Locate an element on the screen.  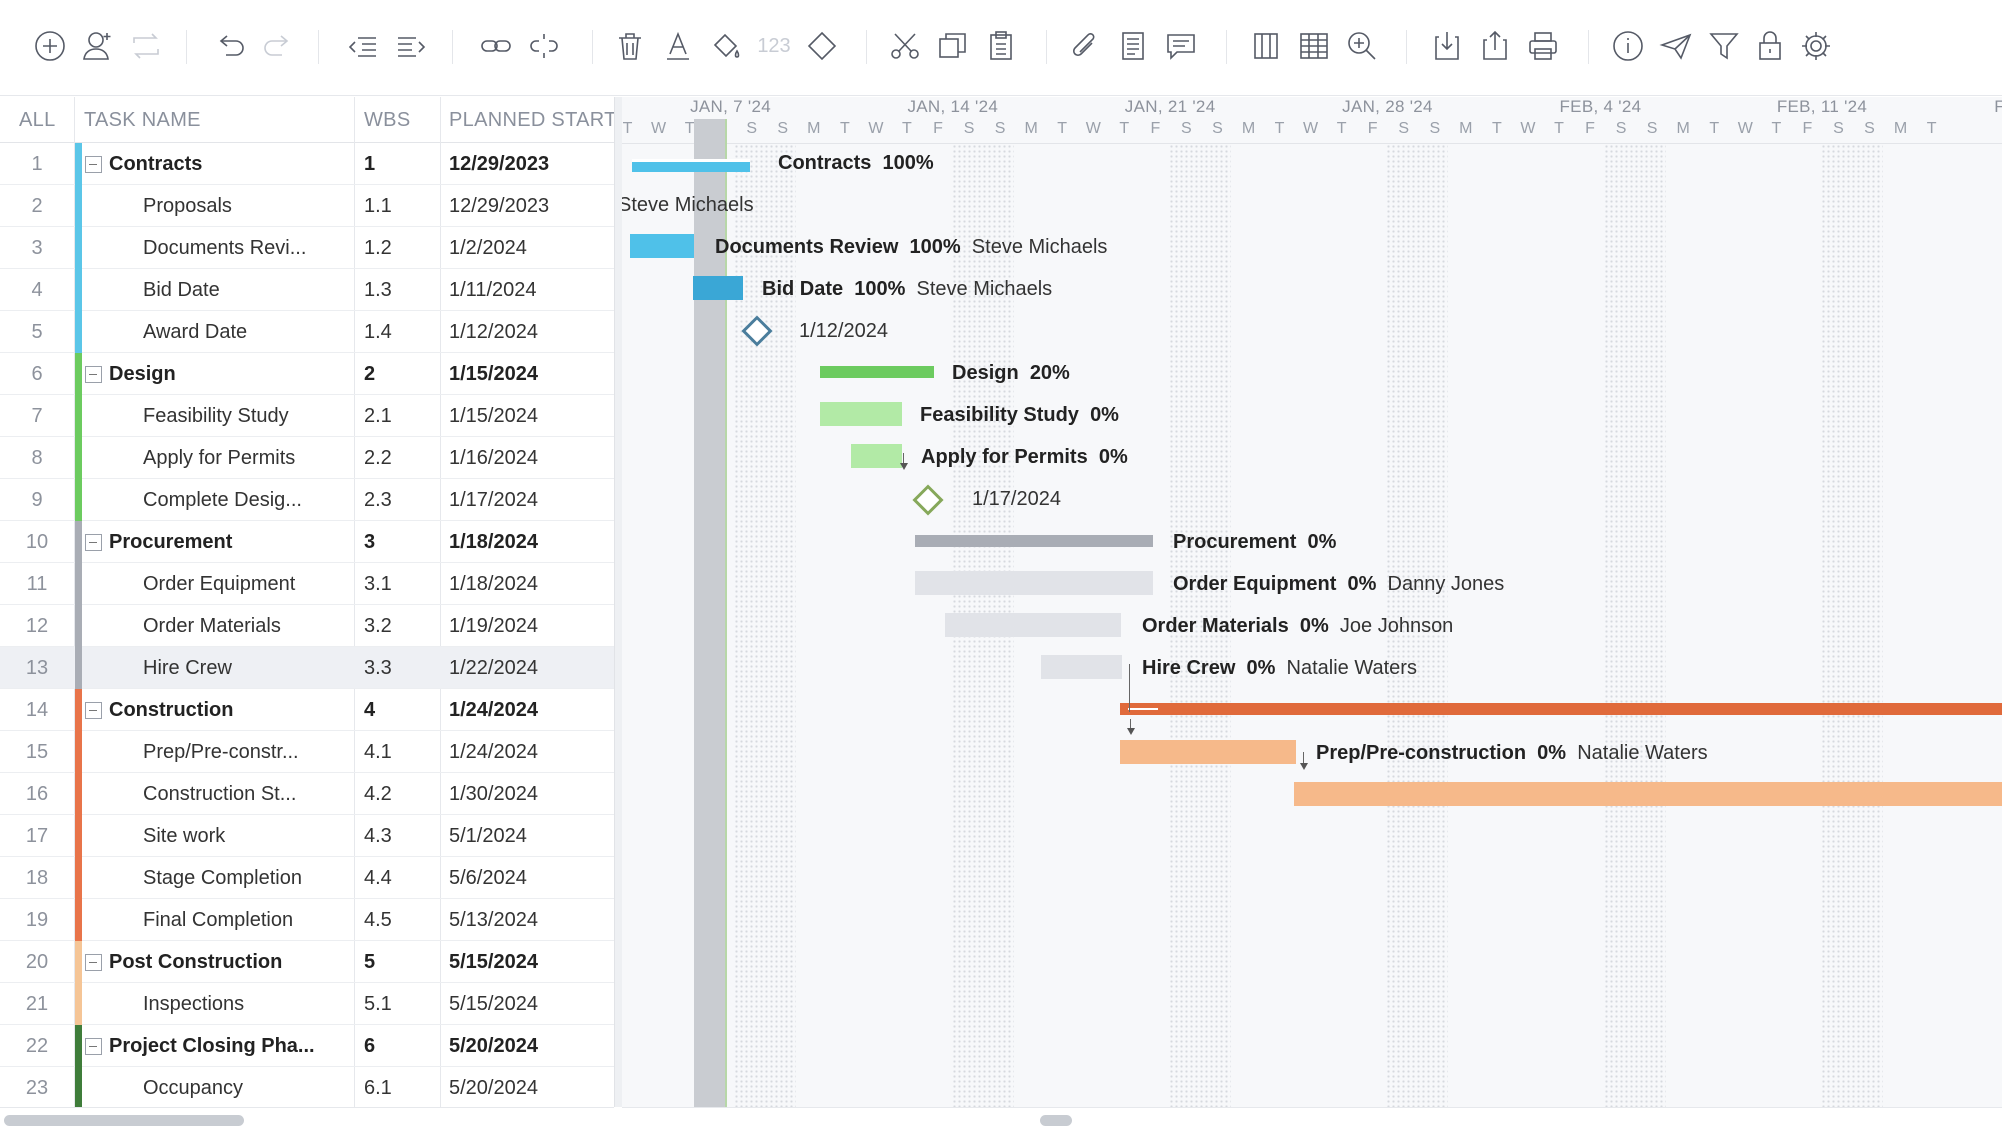
column-header-planned-start: PLANNED START is located at coordinates (531, 120).